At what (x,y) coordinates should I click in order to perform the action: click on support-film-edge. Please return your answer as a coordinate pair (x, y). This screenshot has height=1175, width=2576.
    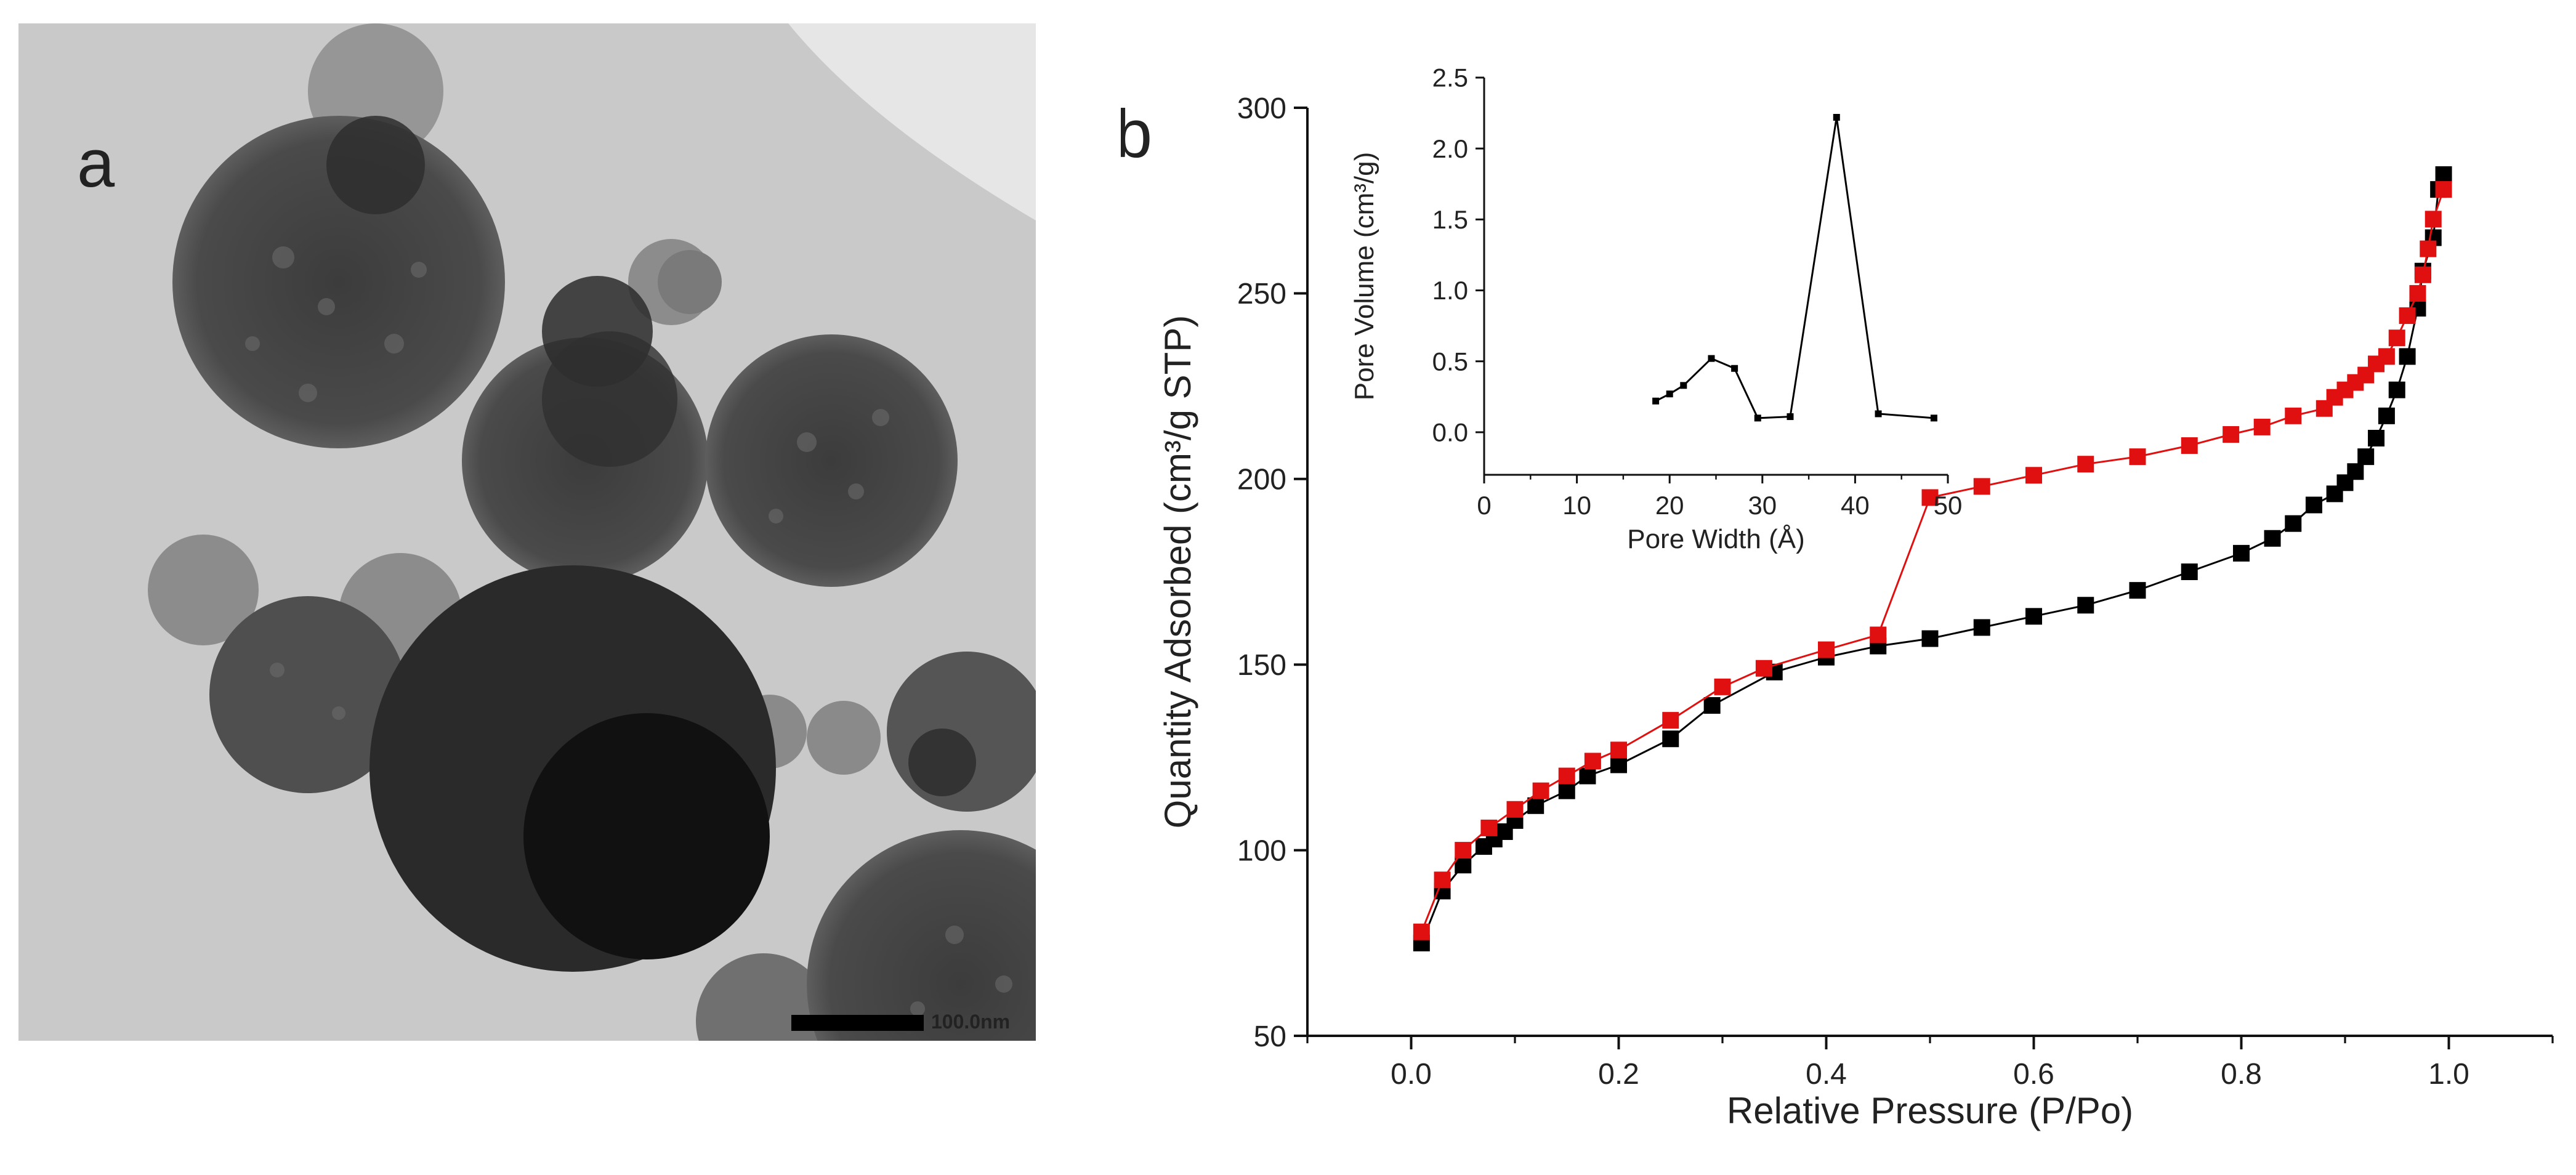
    Looking at the image, I should click on (912, 122).